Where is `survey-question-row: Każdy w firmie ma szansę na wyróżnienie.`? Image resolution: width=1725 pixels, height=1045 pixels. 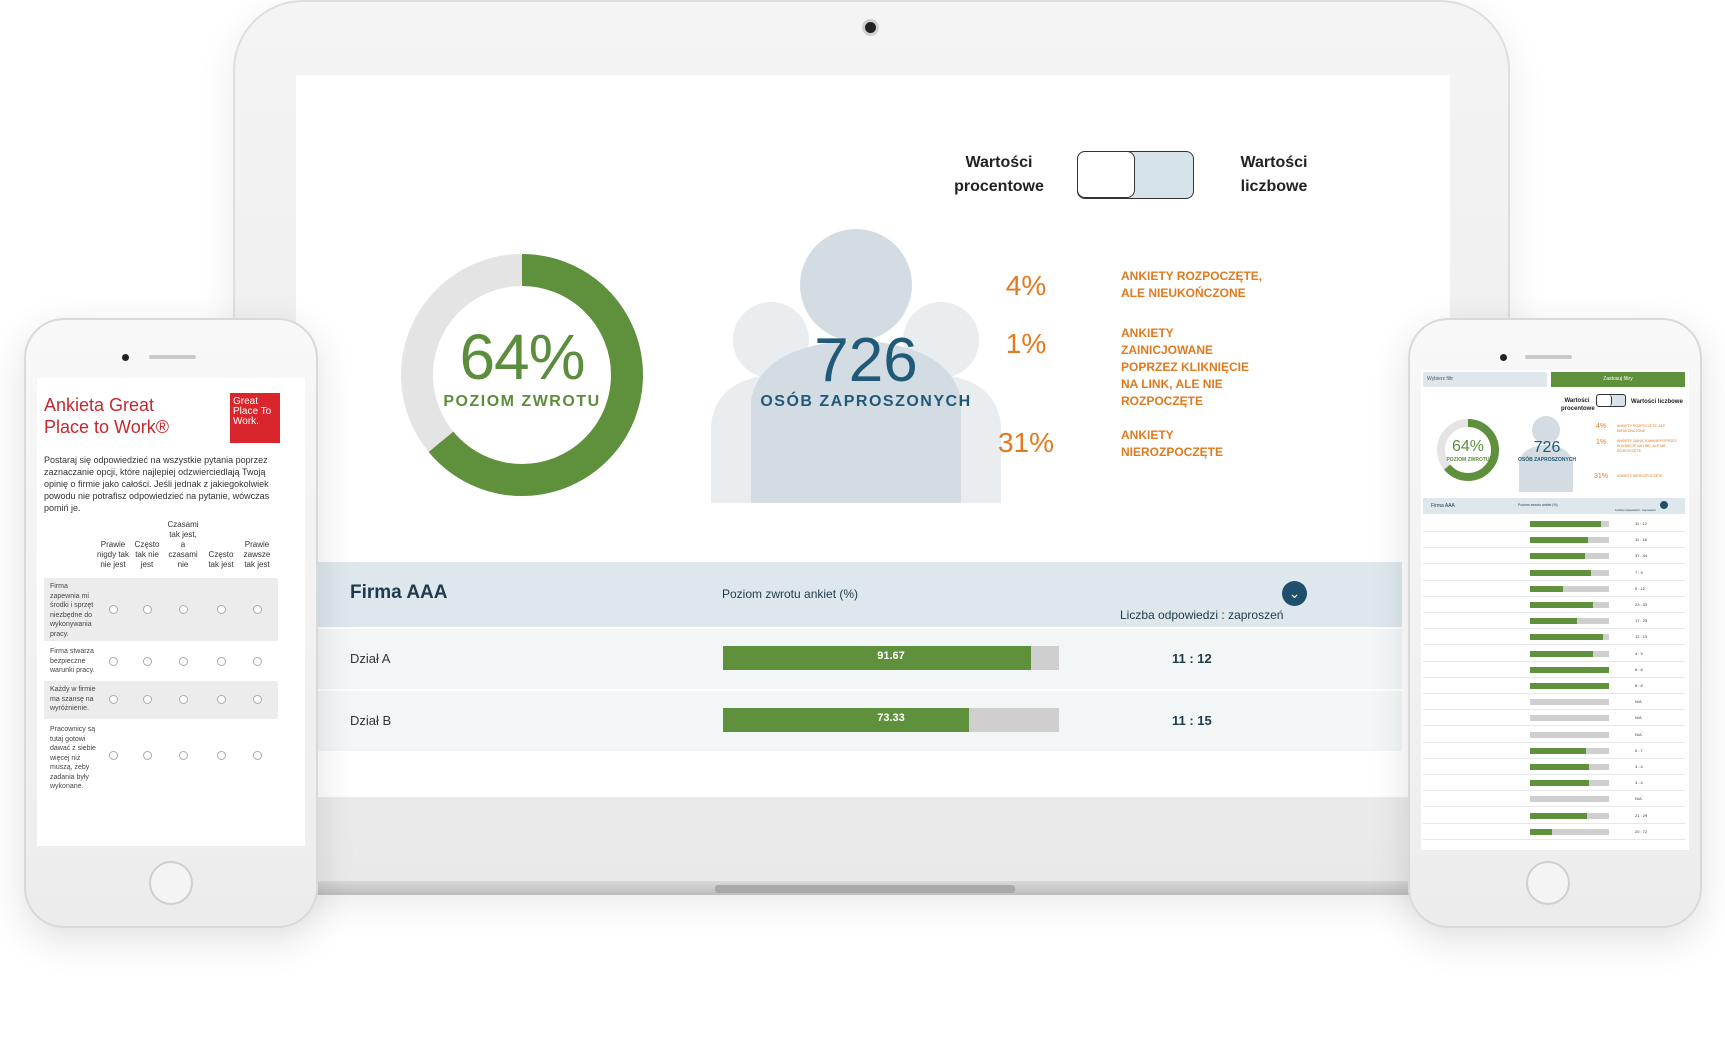 survey-question-row: Każdy w firmie ma szansę na wyróżnienie. is located at coordinates (161, 700).